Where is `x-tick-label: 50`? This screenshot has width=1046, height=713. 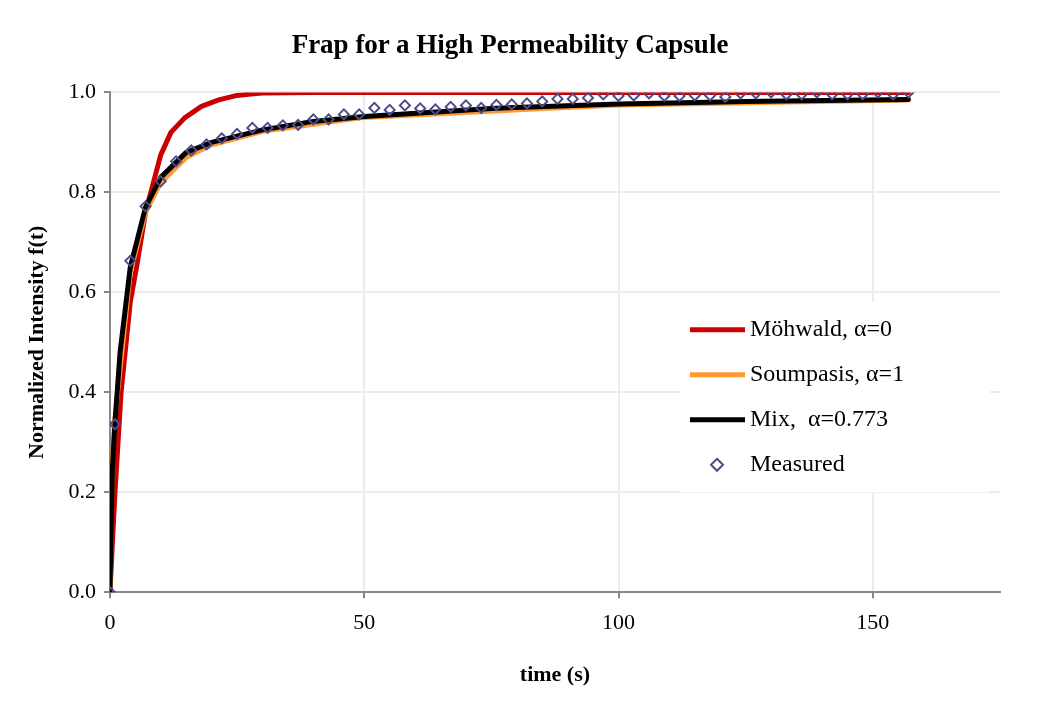
x-tick-label: 50 is located at coordinates (364, 622).